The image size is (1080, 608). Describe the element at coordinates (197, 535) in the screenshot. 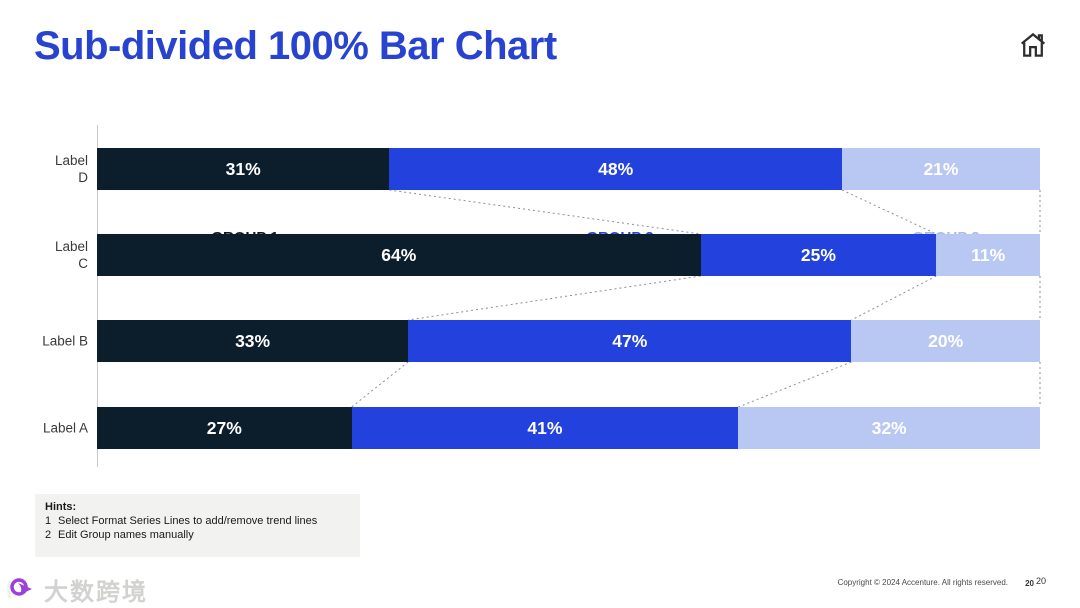

I see `hint-item: 2 Edit Group names manually` at that location.